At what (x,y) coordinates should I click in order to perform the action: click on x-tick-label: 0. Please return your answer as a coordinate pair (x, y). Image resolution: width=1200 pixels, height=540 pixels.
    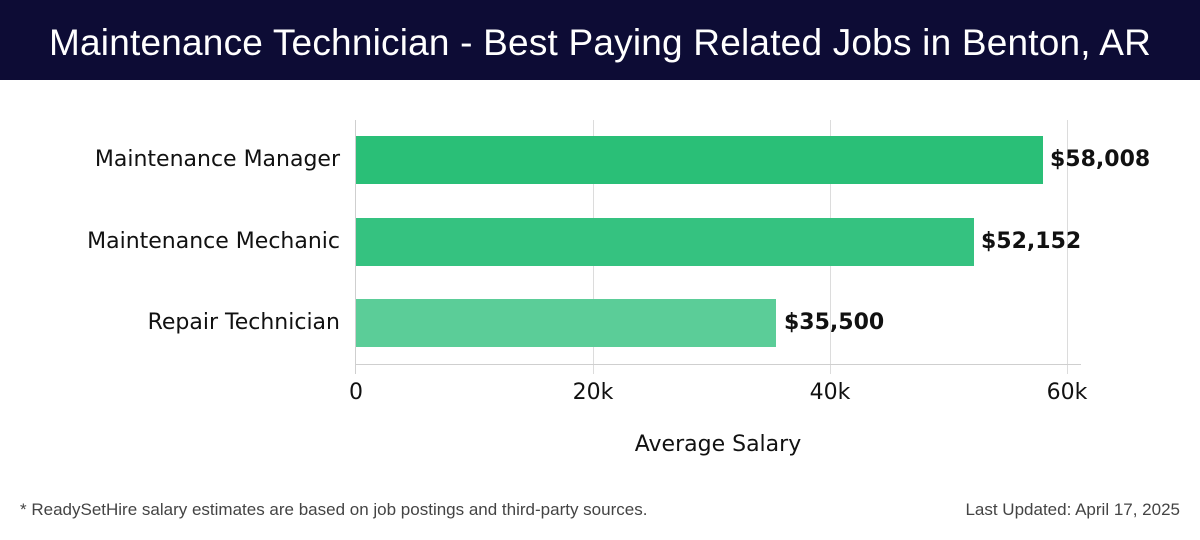
    Looking at the image, I should click on (356, 392).